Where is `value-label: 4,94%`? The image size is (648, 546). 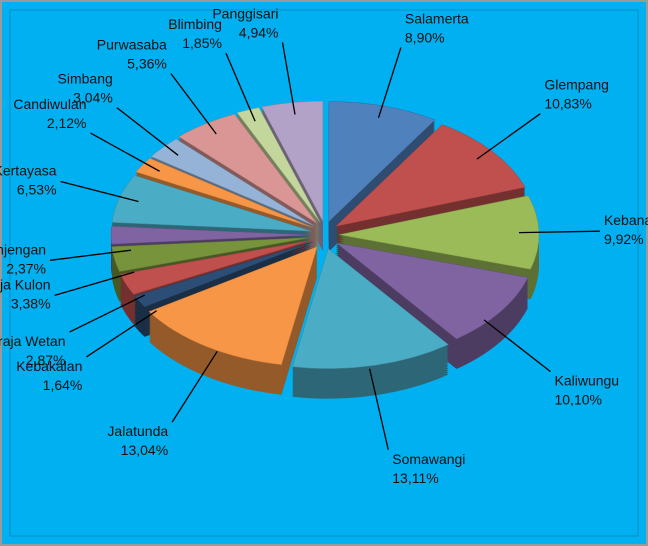
value-label: 4,94% is located at coordinates (259, 32).